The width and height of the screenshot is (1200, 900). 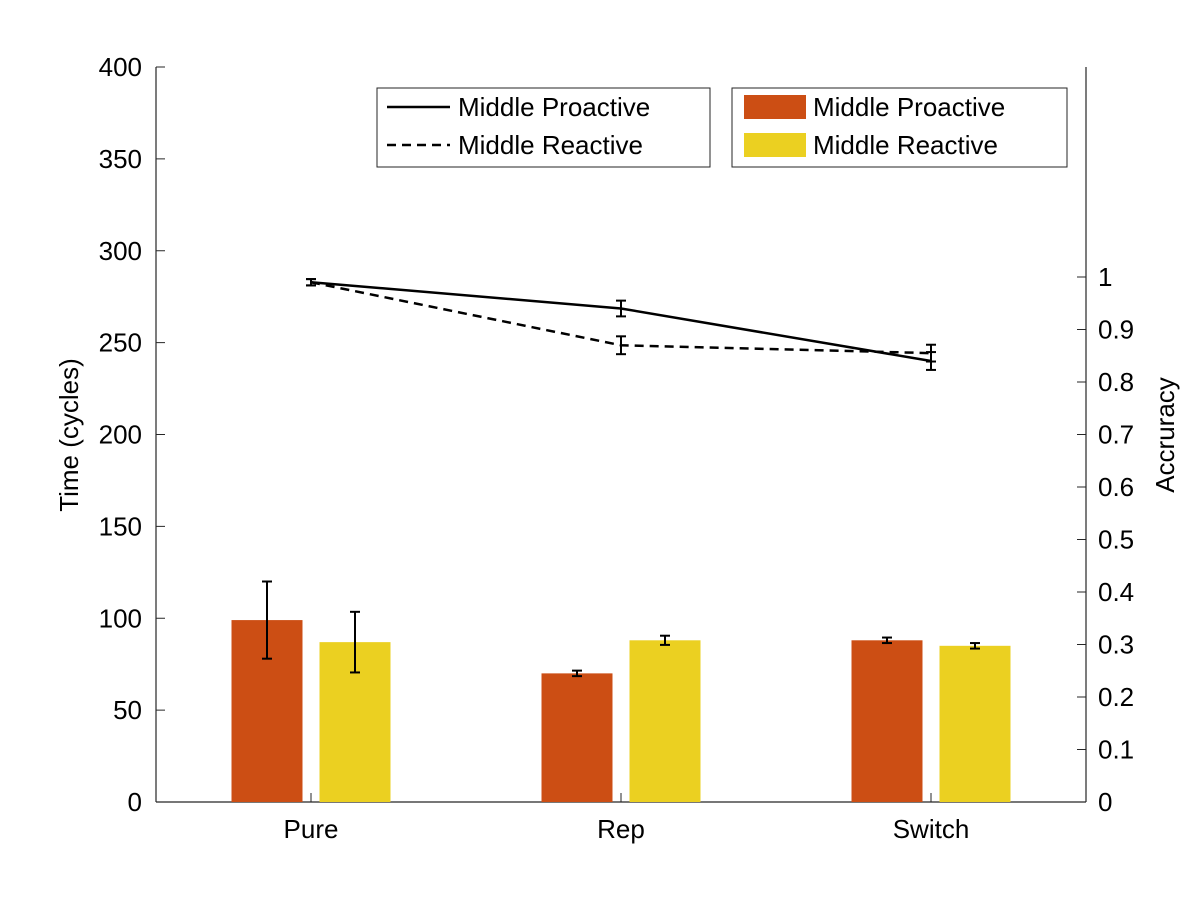 I want to click on right-tick-label: 0.9, so click(x=1116, y=330).